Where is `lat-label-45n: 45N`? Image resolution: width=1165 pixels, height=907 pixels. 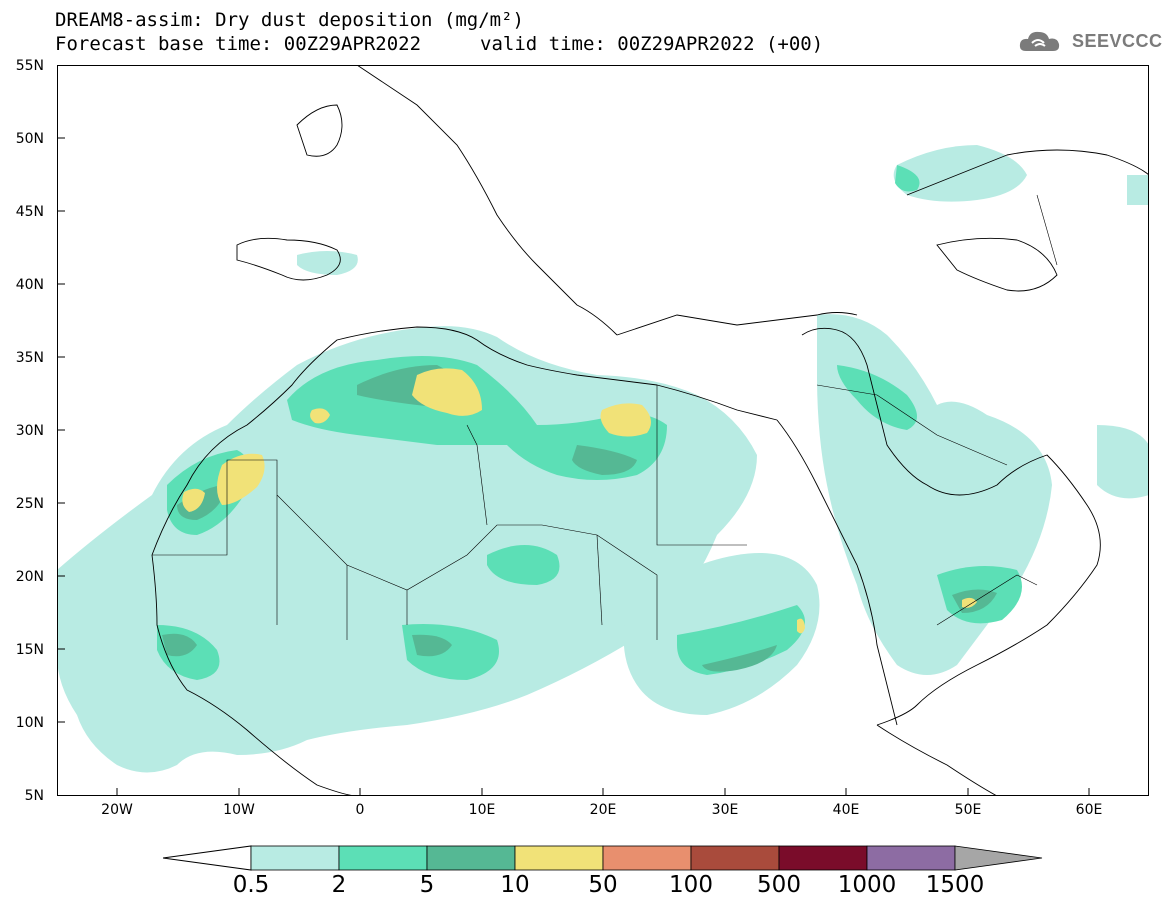
lat-label-45n: 45N is located at coordinates (29, 212).